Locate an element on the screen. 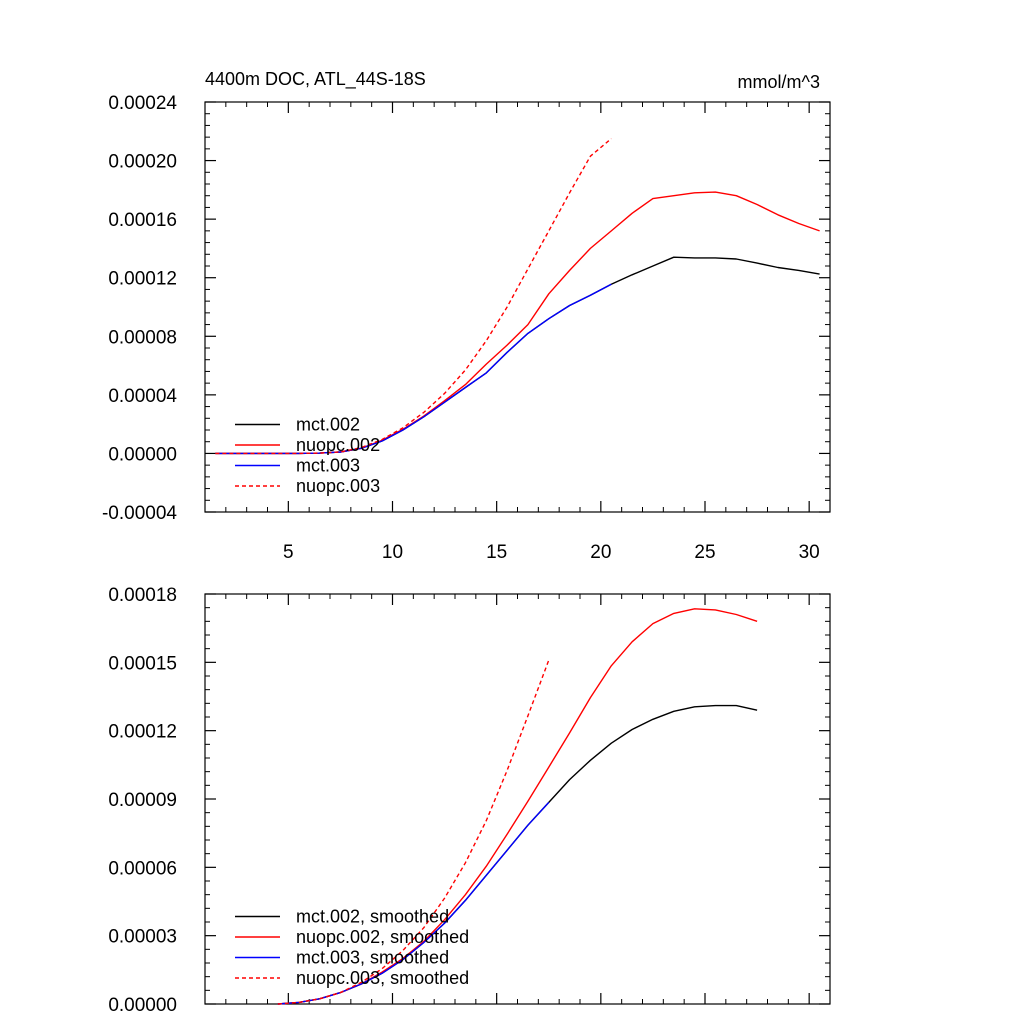  x-tick-label: 20 is located at coordinates (600, 552).